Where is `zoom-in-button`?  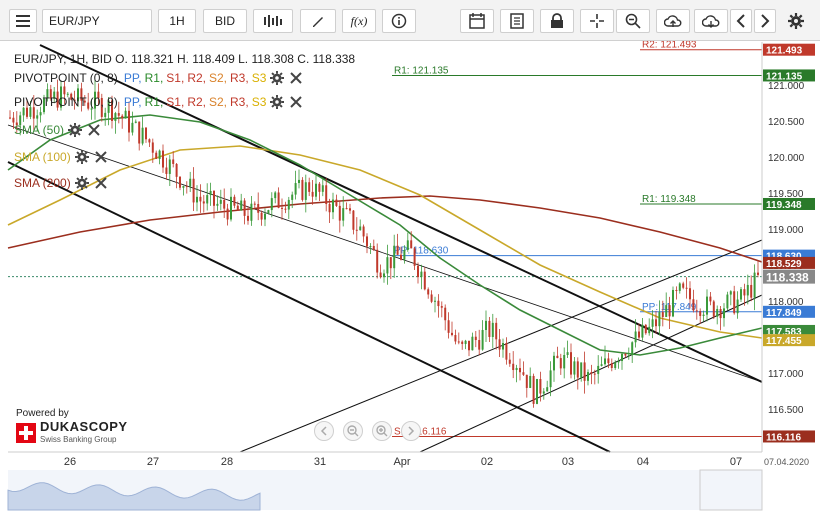
zoom-in-button is located at coordinates (382, 431).